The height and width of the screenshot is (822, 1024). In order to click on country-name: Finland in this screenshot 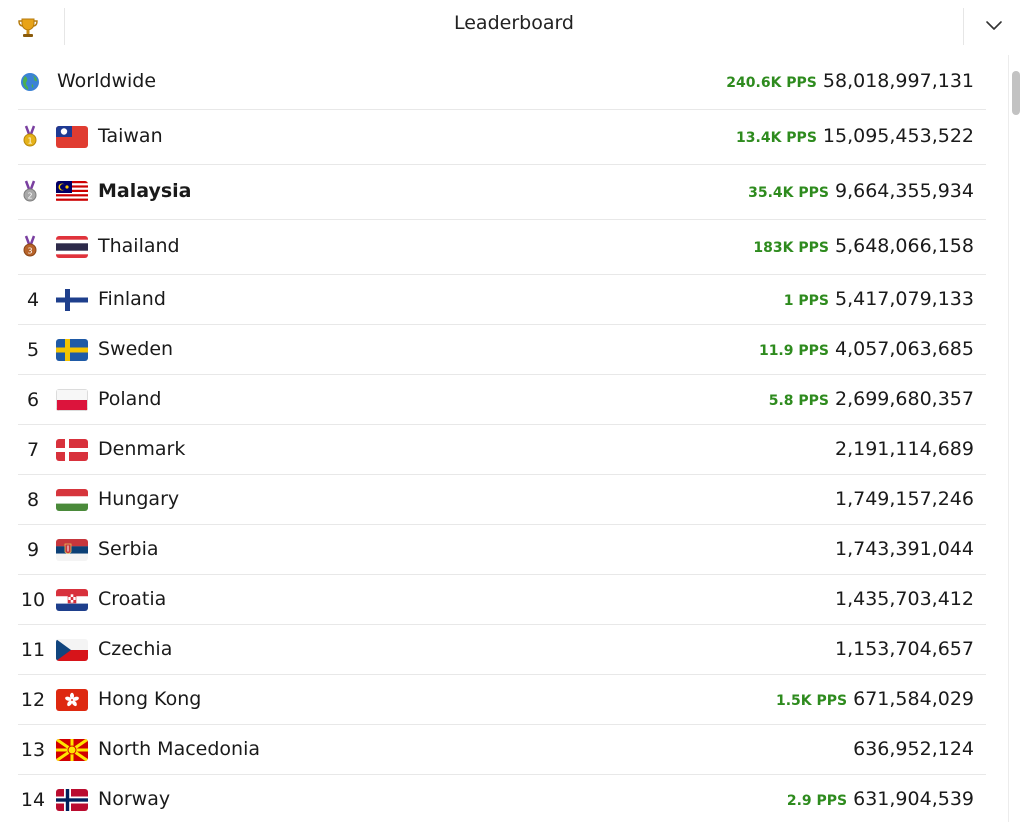, I will do `click(132, 299)`.